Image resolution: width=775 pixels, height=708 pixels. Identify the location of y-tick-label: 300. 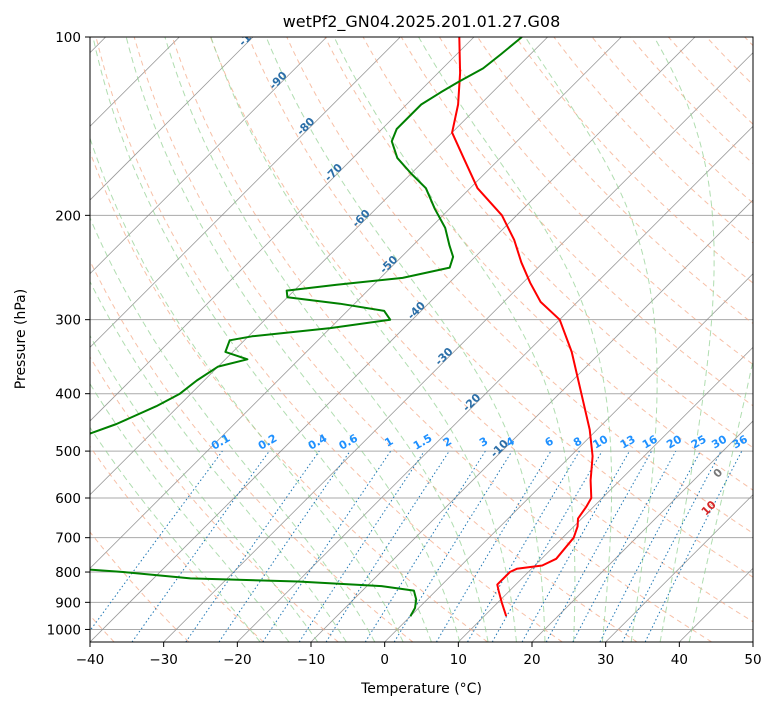
(68, 321).